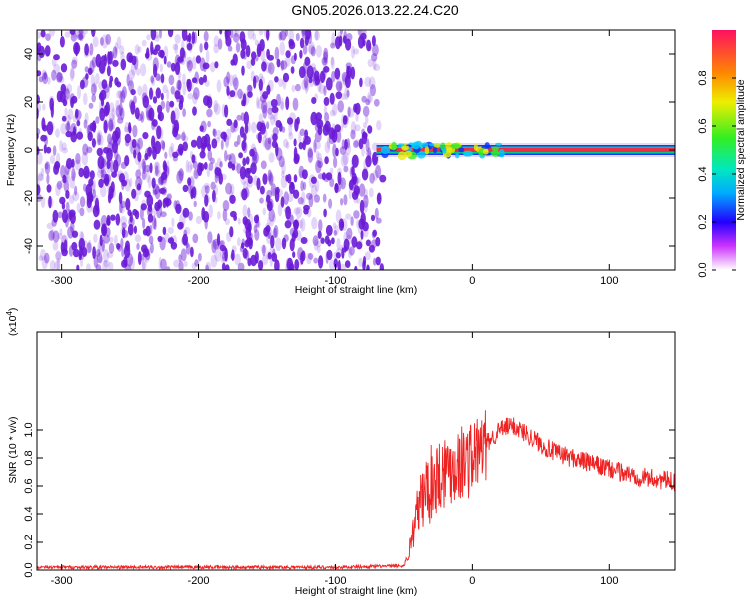 The width and height of the screenshot is (750, 600). Describe the element at coordinates (741, 149) in the screenshot. I see `colorbar-label: Normalized spectral amplitude` at that location.